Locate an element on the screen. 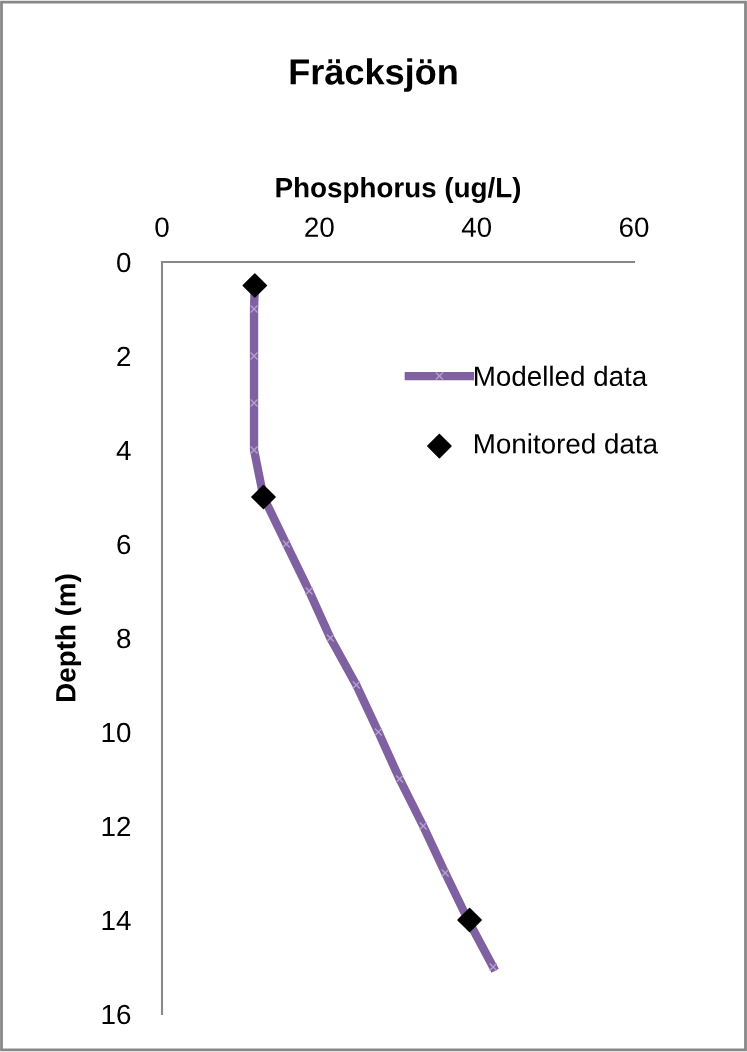 The height and width of the screenshot is (1052, 747). x-tick-label: 40 is located at coordinates (476, 227).